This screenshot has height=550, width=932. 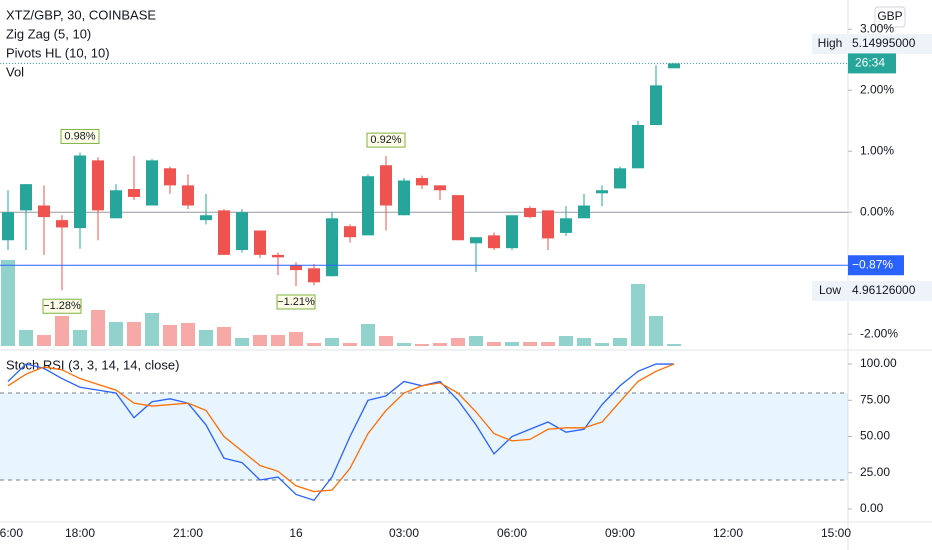 I want to click on high-price: 5.14995000, so click(x=884, y=43).